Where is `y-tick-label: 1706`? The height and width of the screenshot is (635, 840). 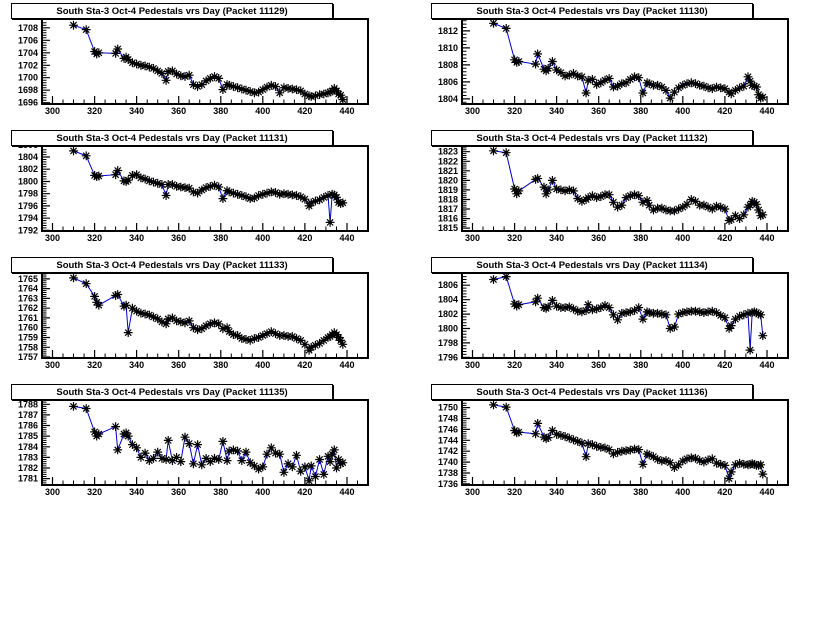 y-tick-label: 1706 is located at coordinates (28, 40).